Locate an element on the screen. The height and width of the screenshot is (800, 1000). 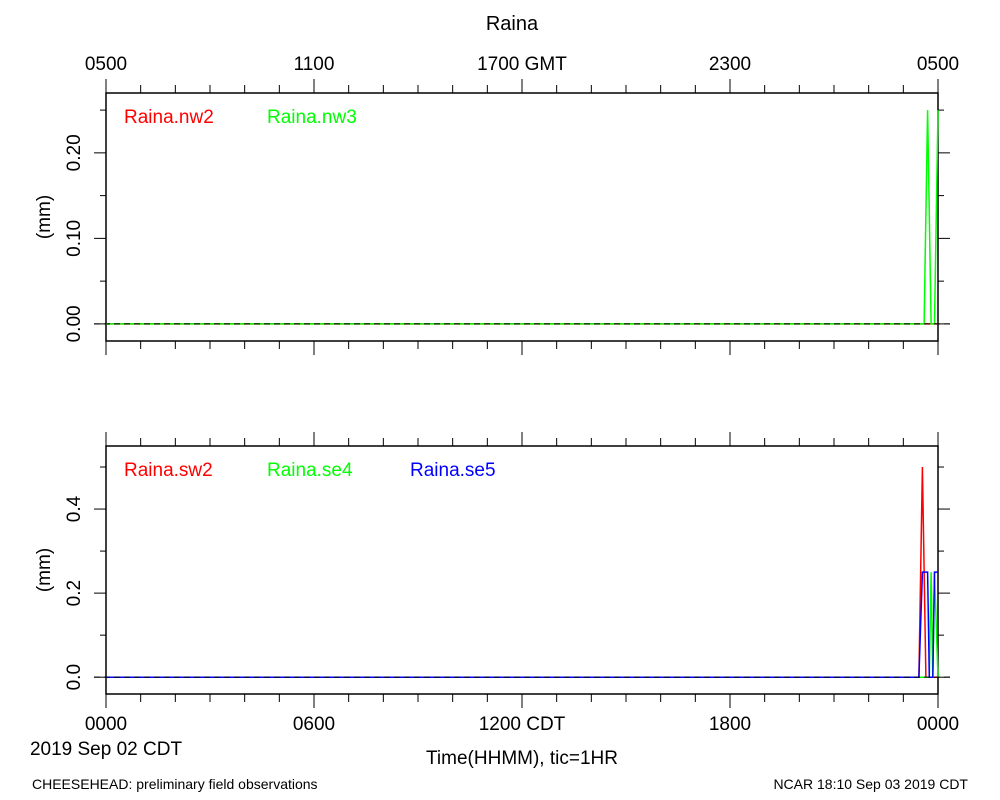
top-tick-label-1: 1100 is located at coordinates (314, 64).